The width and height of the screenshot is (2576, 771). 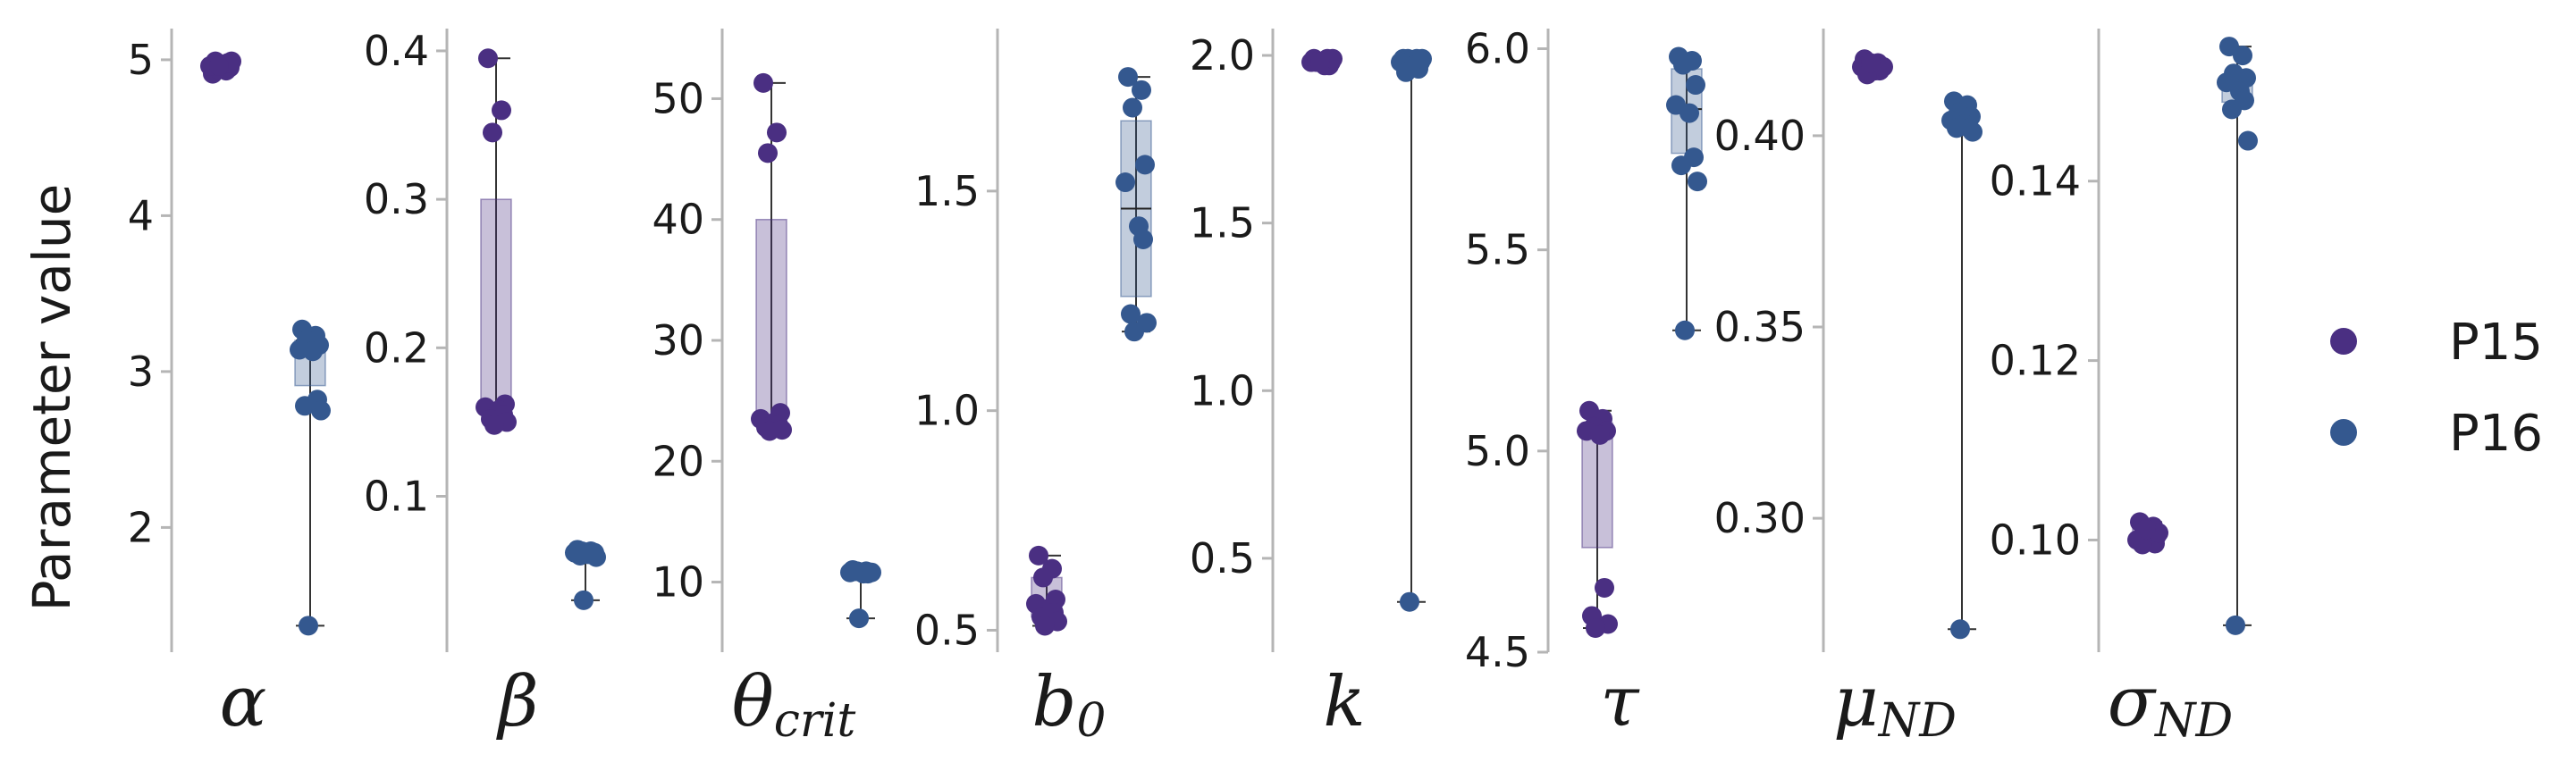 I want to click on legend-label: P16, so click(x=2496, y=434).